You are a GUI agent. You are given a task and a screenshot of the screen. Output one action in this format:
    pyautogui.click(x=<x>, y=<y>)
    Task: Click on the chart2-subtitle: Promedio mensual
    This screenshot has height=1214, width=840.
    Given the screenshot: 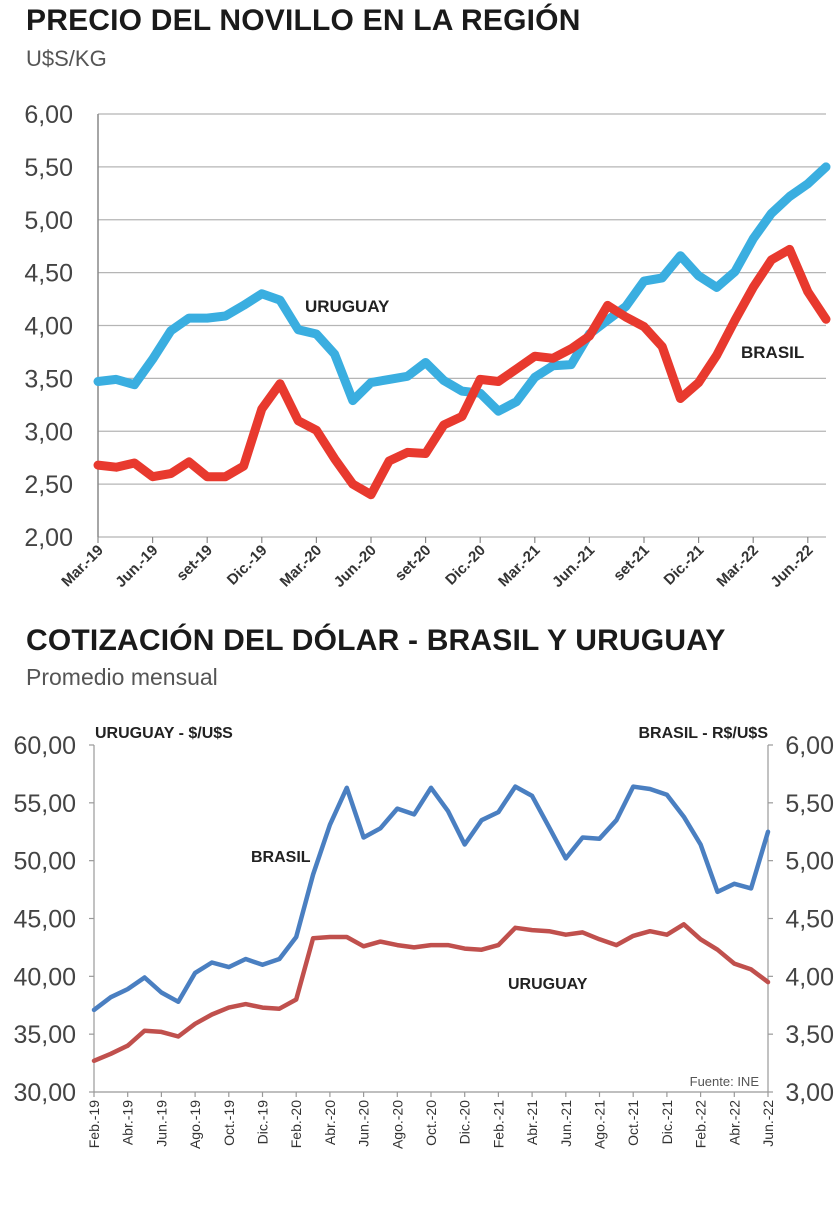 What is the action you would take?
    pyautogui.click(x=122, y=677)
    